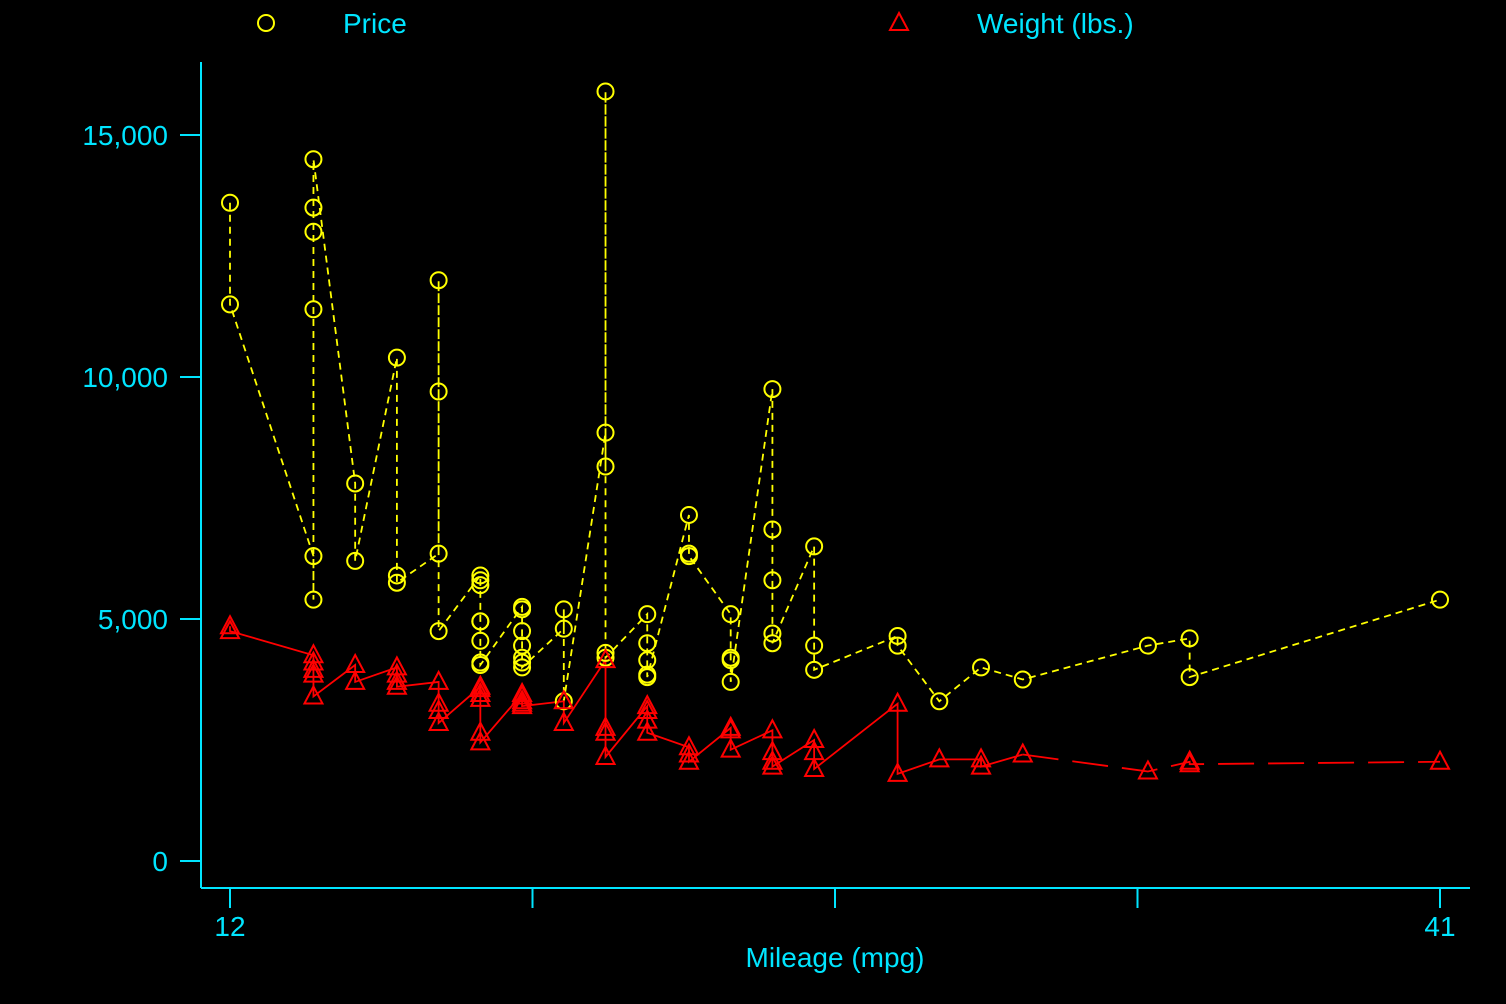  Describe the element at coordinates (835, 957) in the screenshot. I see `x-axis-title: Mileage (mpg)` at that location.